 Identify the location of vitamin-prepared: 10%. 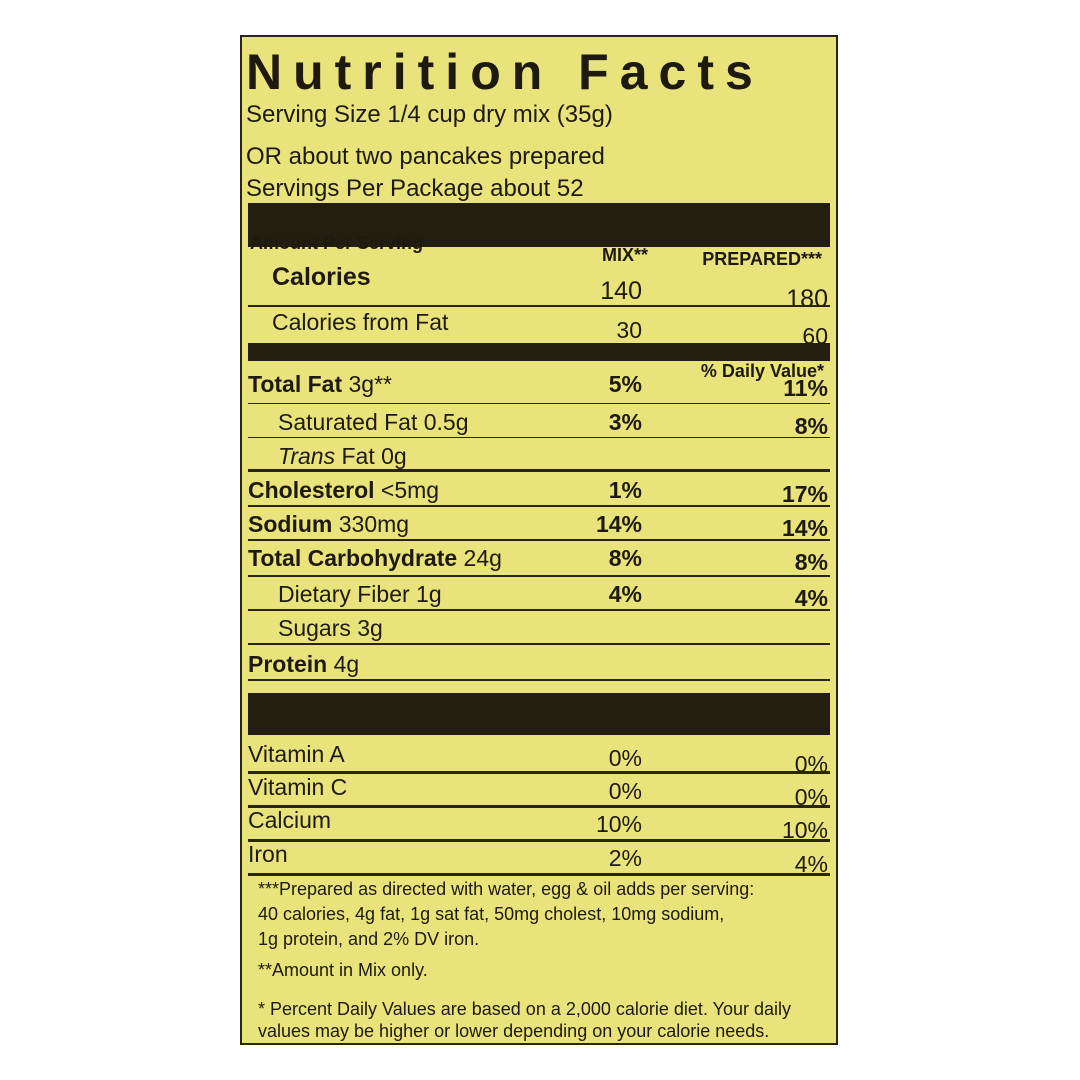
(804, 830).